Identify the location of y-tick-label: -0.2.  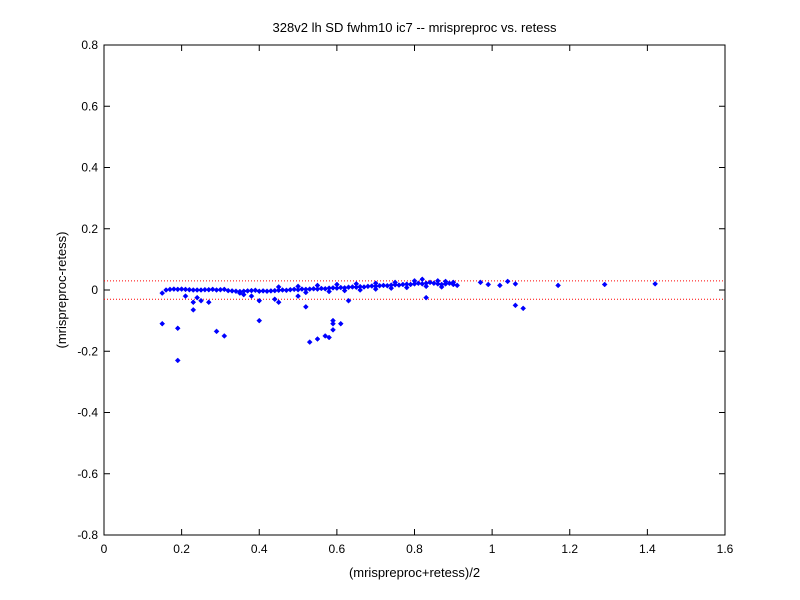
(87, 351).